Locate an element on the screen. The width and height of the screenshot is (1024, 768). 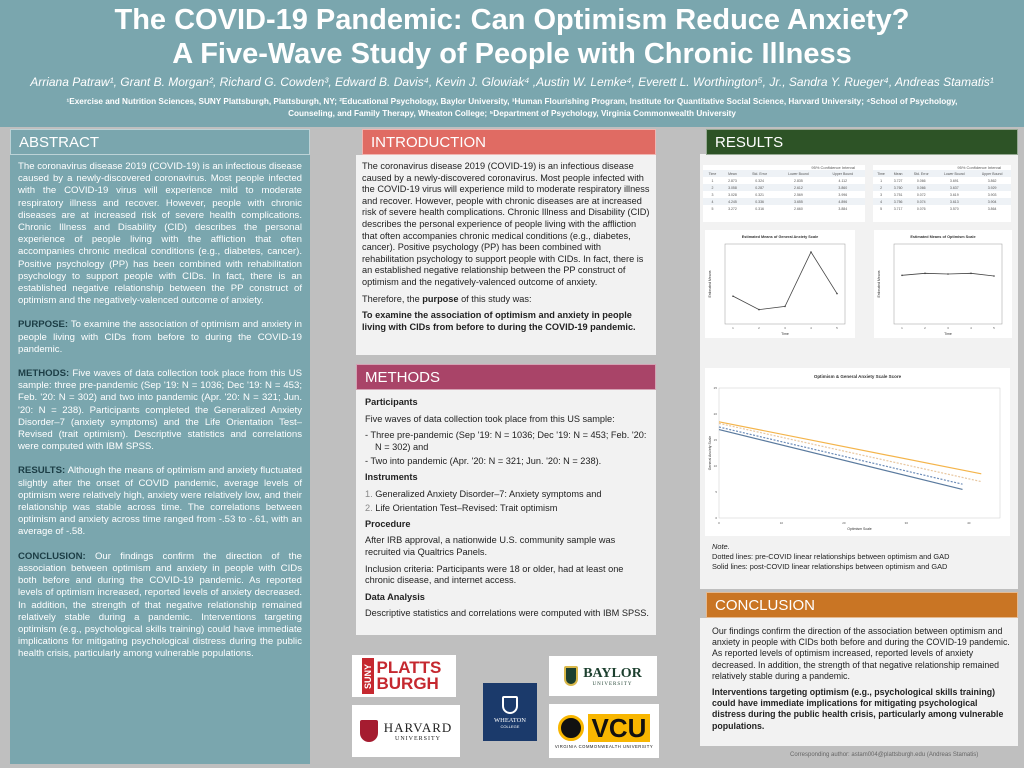
chart-title: Estimated Means of Optimism Scale is located at coordinates (942, 237).